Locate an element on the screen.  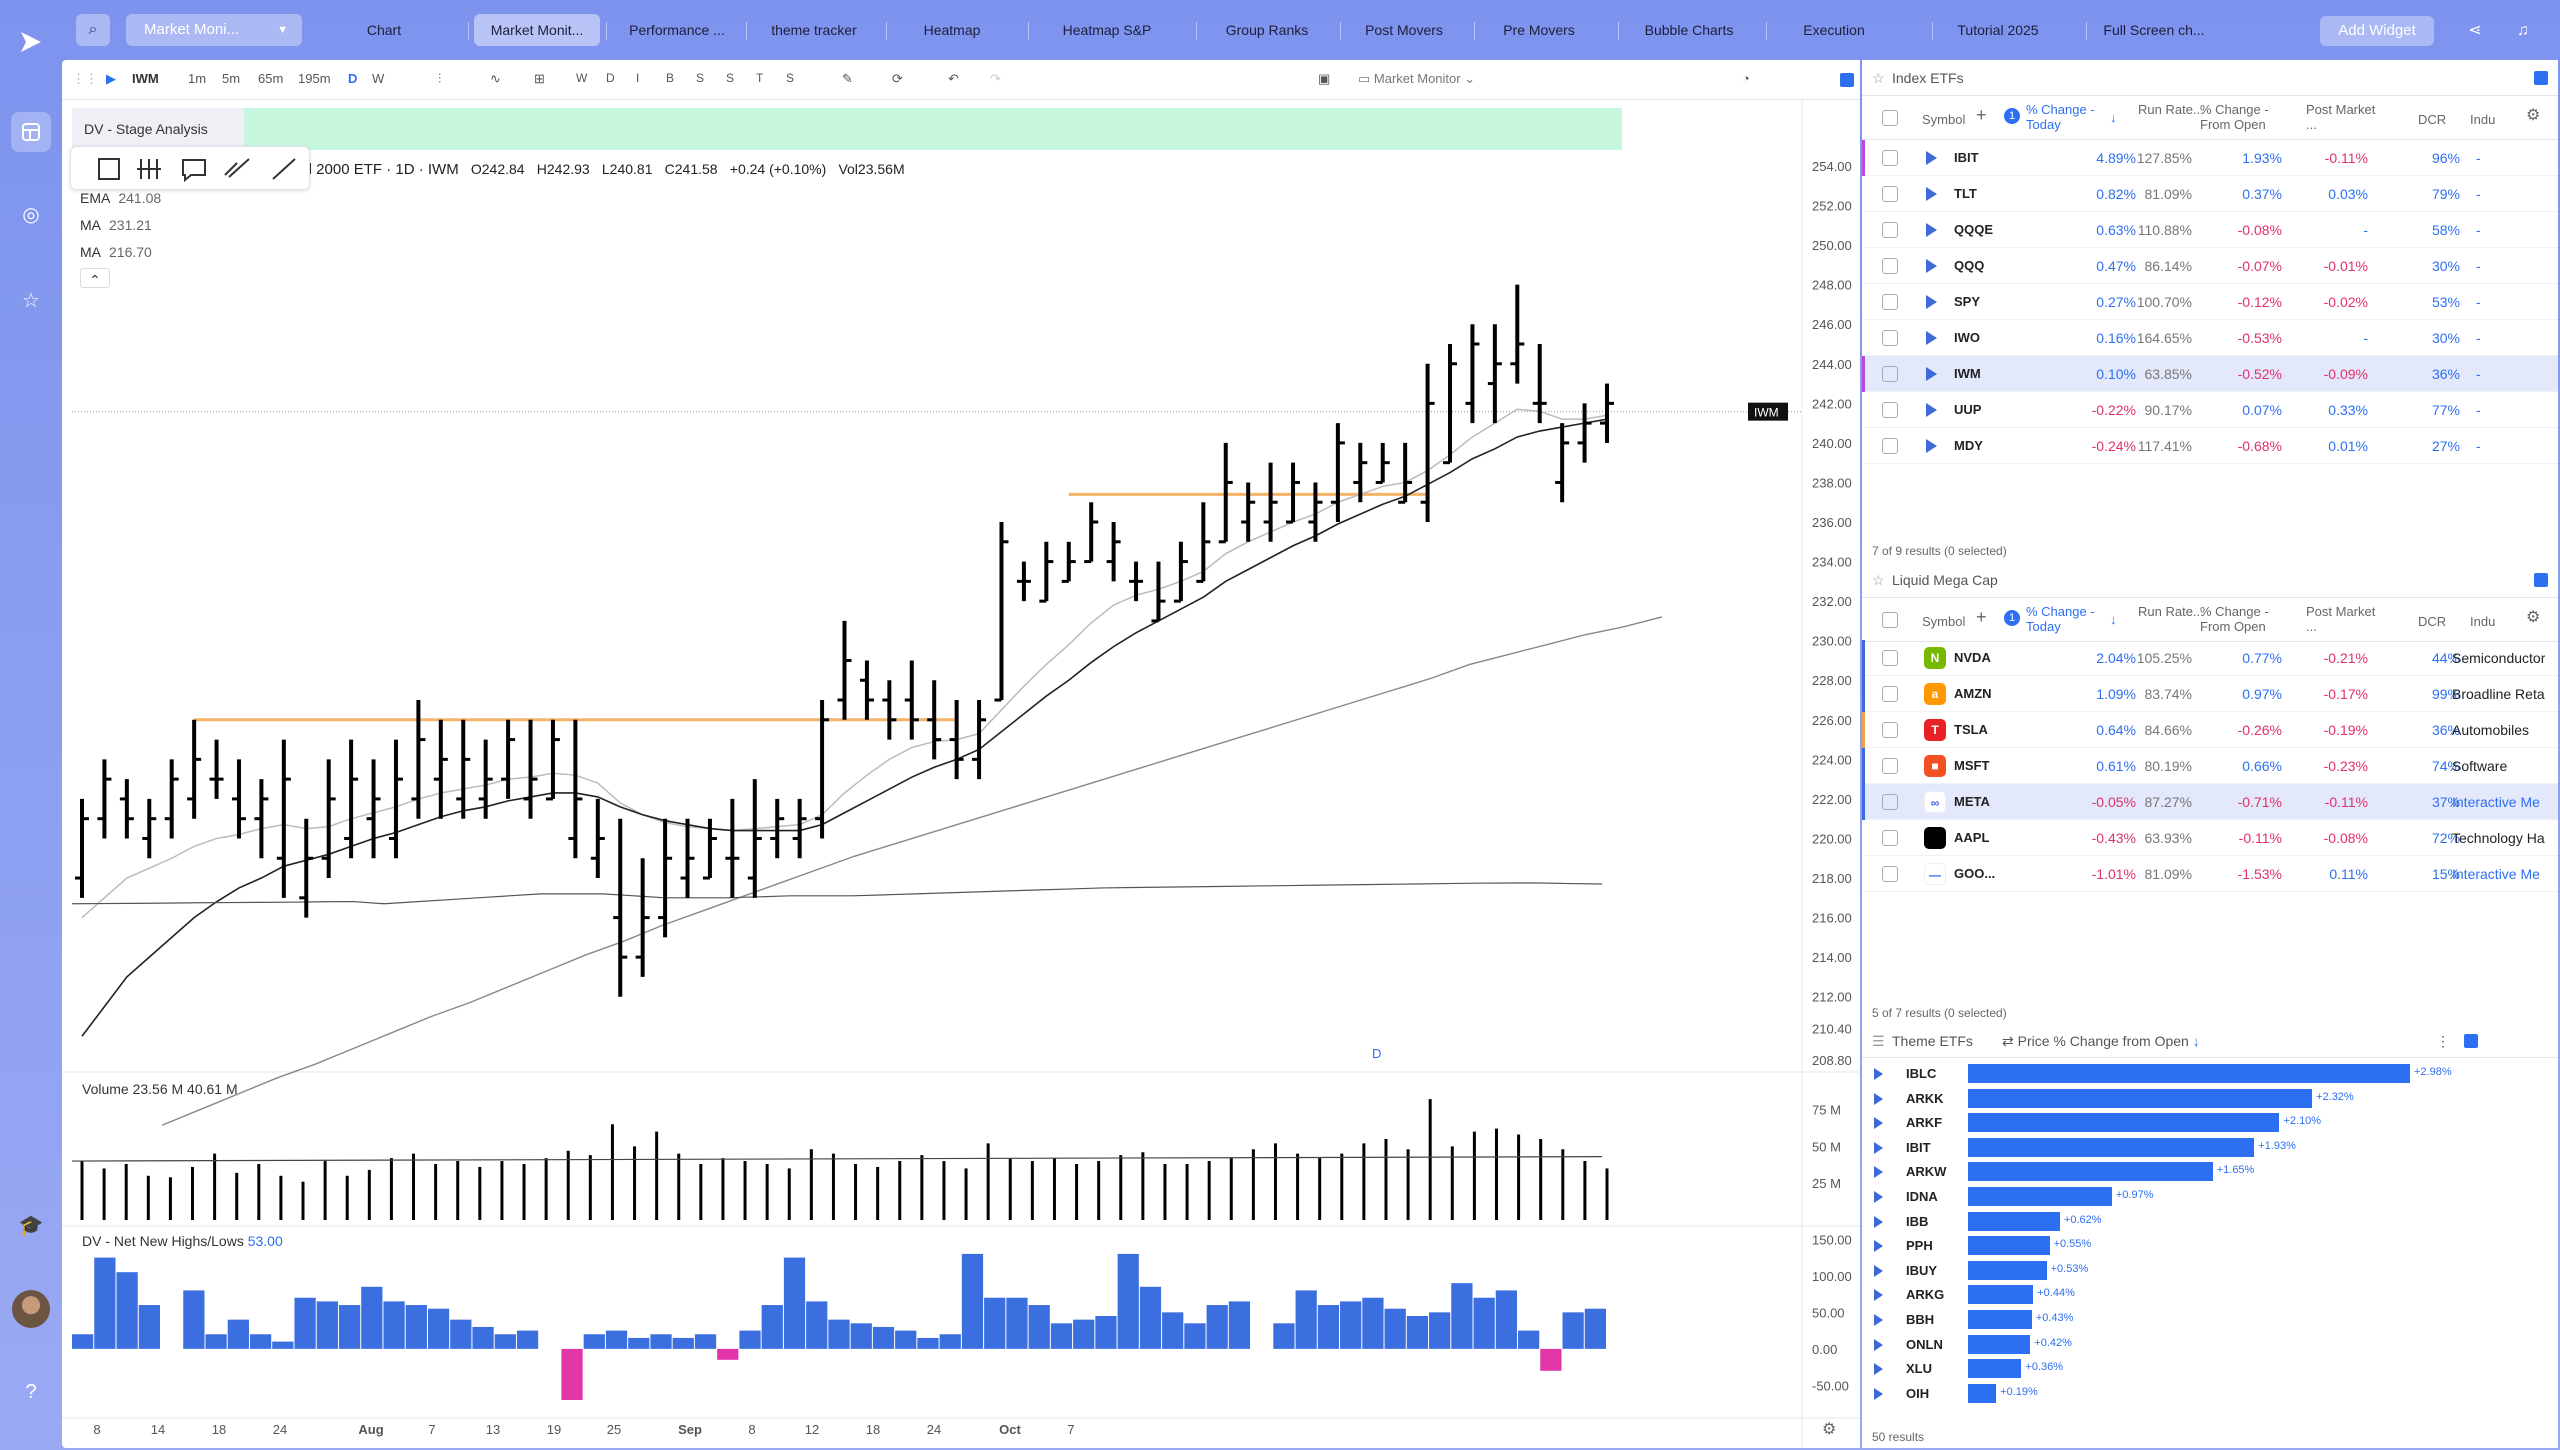
theme-bar-row: IBB +0.62% is located at coordinates (2210, 1222).